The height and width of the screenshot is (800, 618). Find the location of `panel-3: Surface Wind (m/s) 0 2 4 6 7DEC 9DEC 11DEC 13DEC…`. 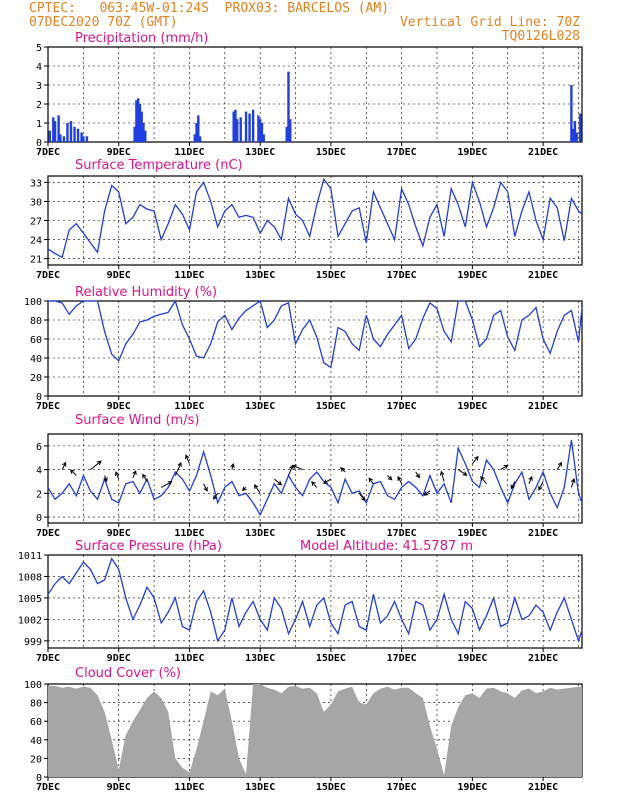

panel-3: Surface Wind (m/s) 0 2 4 6 7DEC 9DEC 11DEC 13DEC… is located at coordinates (309, 476).